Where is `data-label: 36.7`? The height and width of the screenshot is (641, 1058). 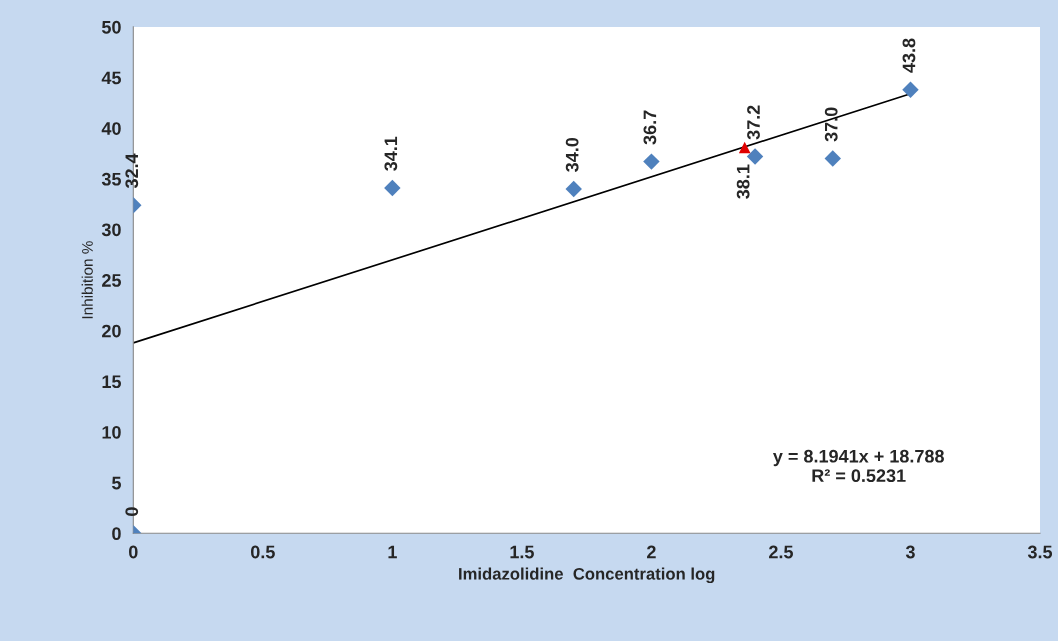
data-label: 36.7 is located at coordinates (650, 127).